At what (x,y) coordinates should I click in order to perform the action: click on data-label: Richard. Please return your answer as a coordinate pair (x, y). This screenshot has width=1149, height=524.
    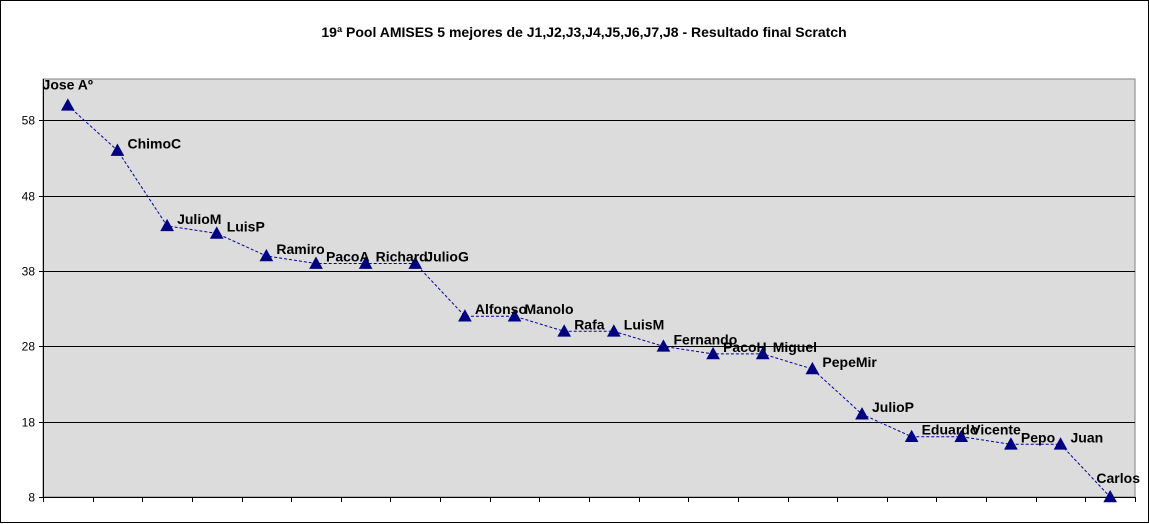
    Looking at the image, I should click on (402, 257).